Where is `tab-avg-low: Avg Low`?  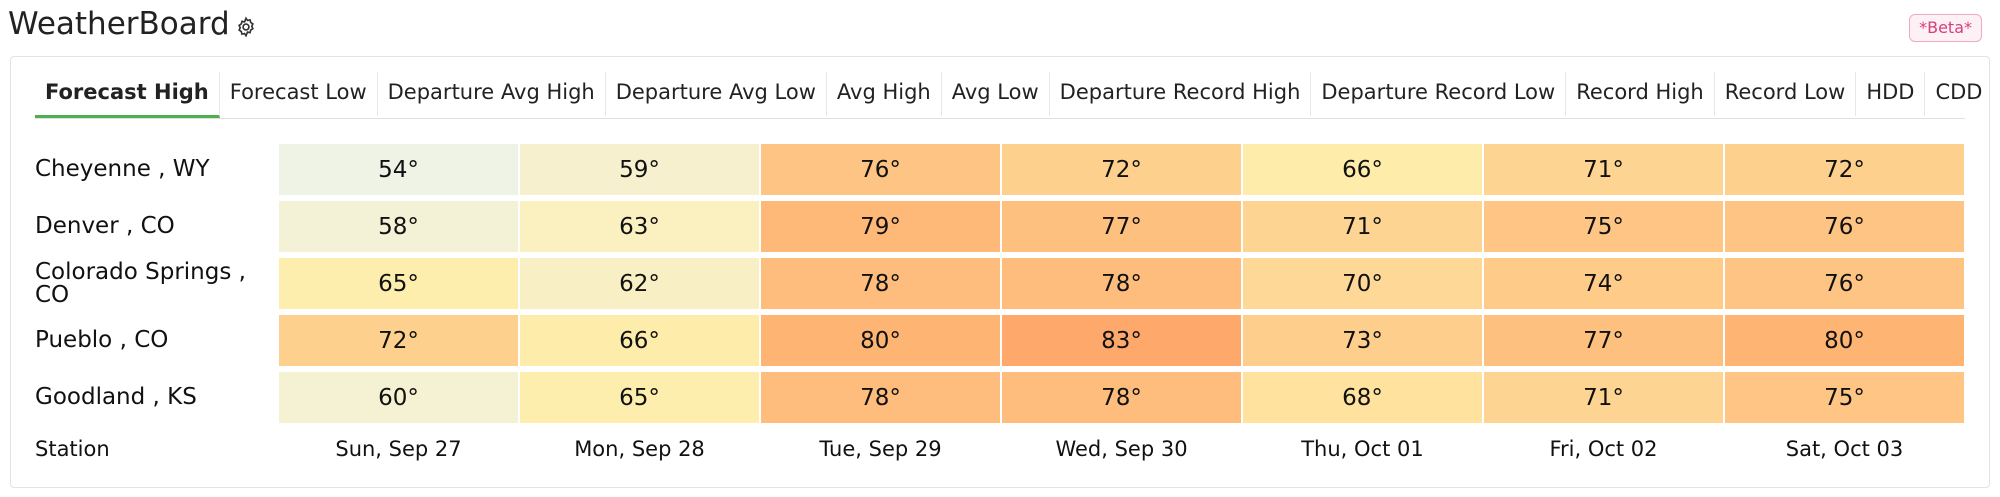
tab-avg-low: Avg Low is located at coordinates (996, 94).